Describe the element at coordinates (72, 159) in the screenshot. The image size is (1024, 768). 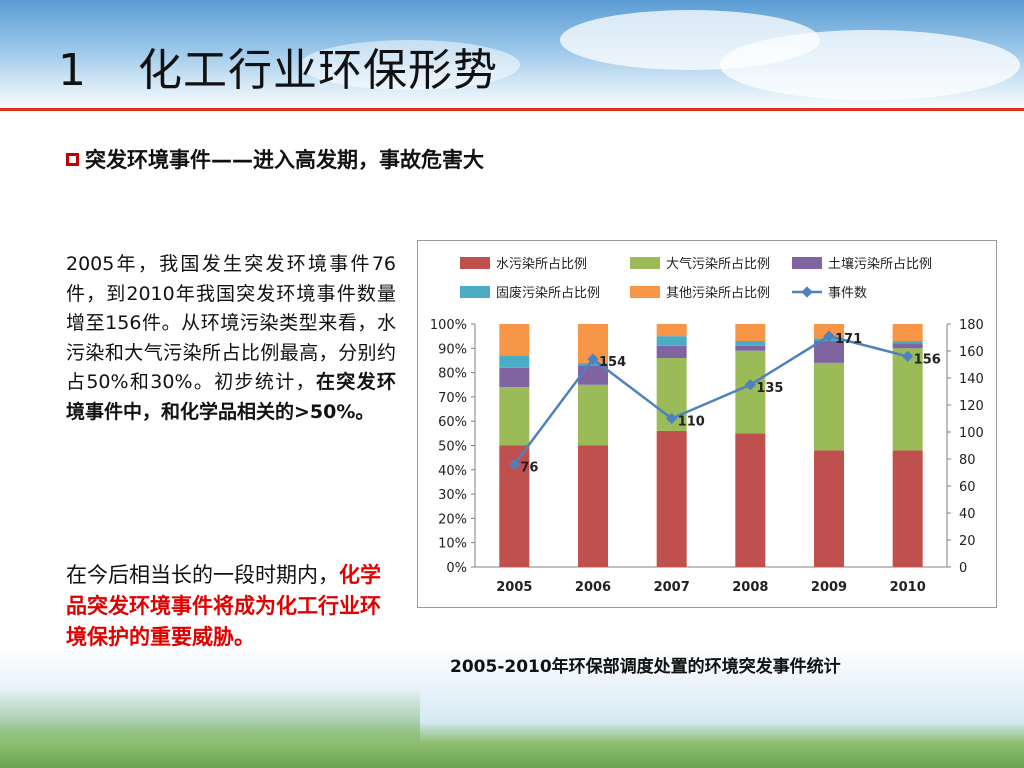
I see `square-bullet-icon` at that location.